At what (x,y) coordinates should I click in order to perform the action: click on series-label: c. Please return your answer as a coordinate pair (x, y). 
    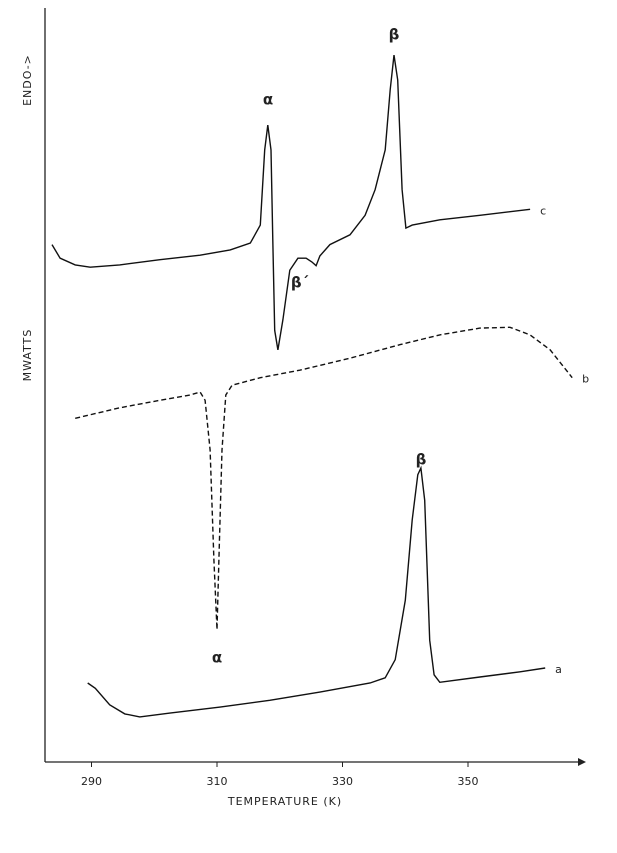
    Looking at the image, I should click on (543, 210).